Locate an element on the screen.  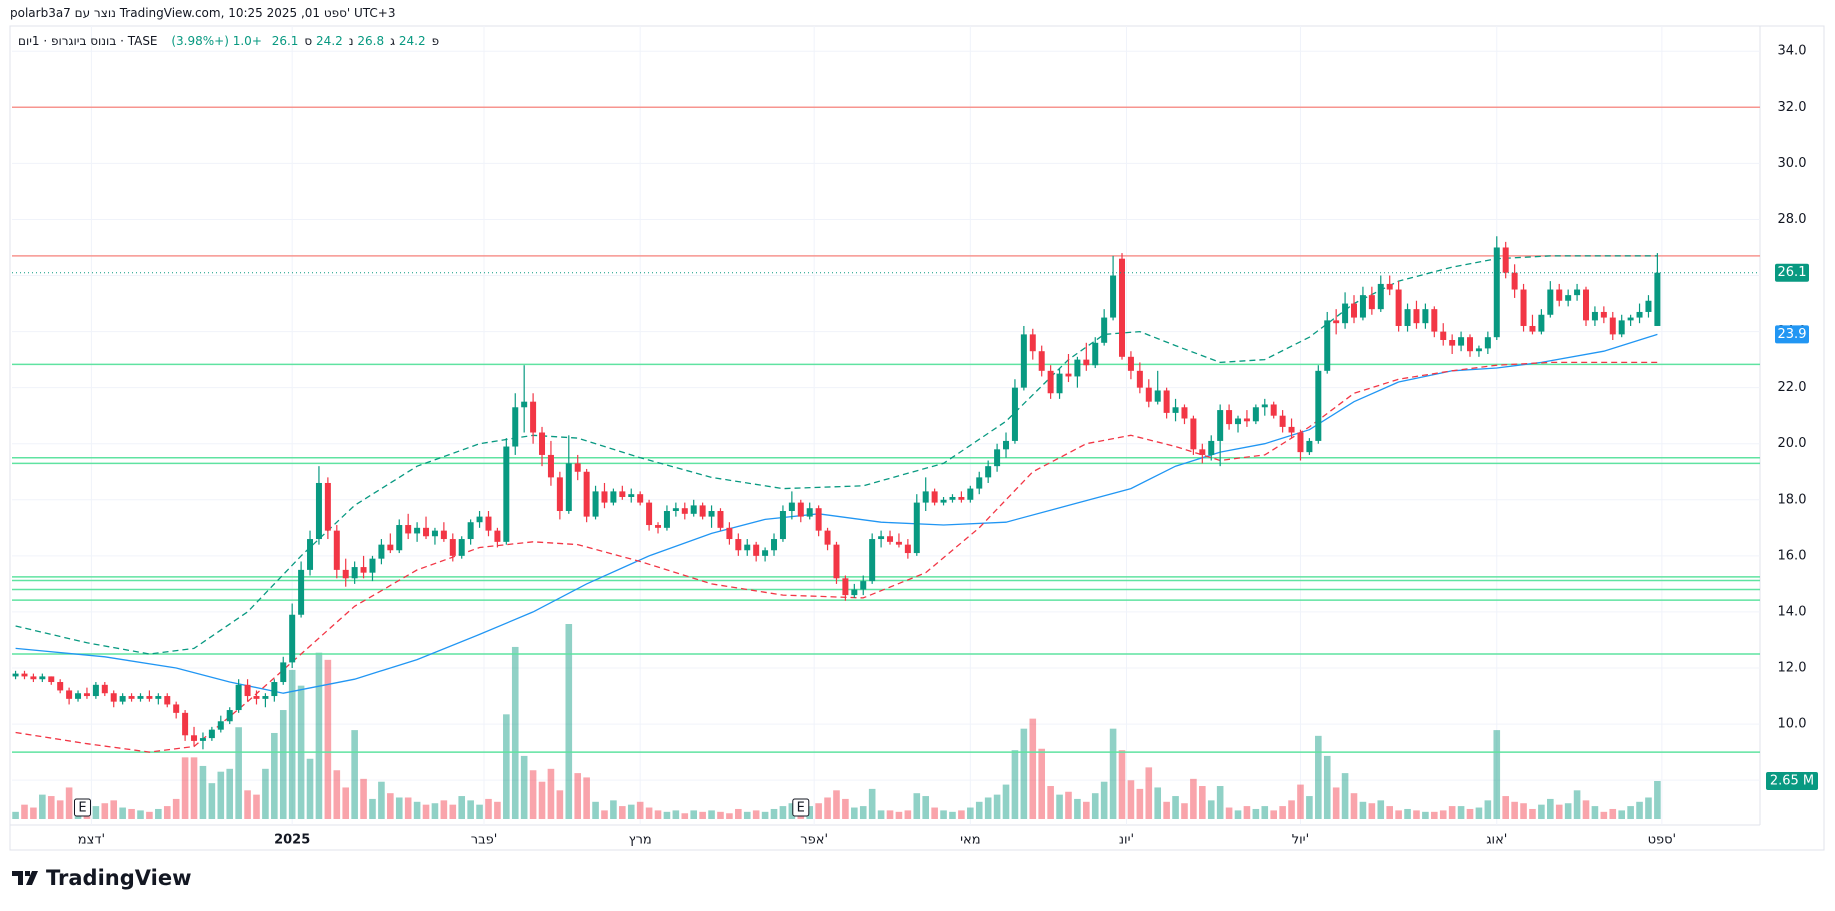
y-tick-label: 32.0 is located at coordinates (1792, 107).